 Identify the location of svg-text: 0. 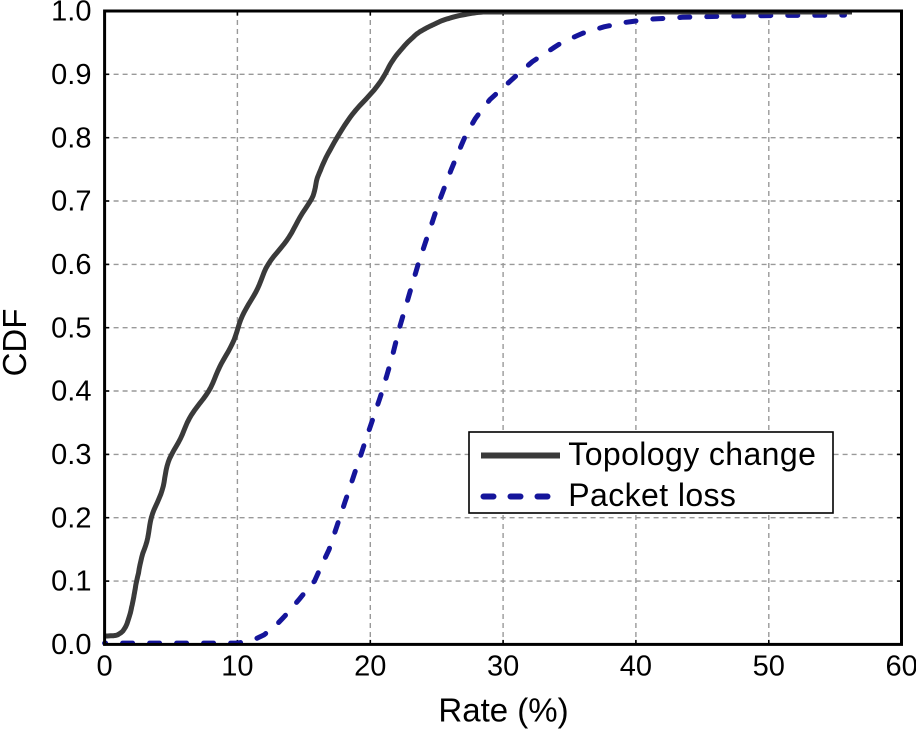
(105, 667).